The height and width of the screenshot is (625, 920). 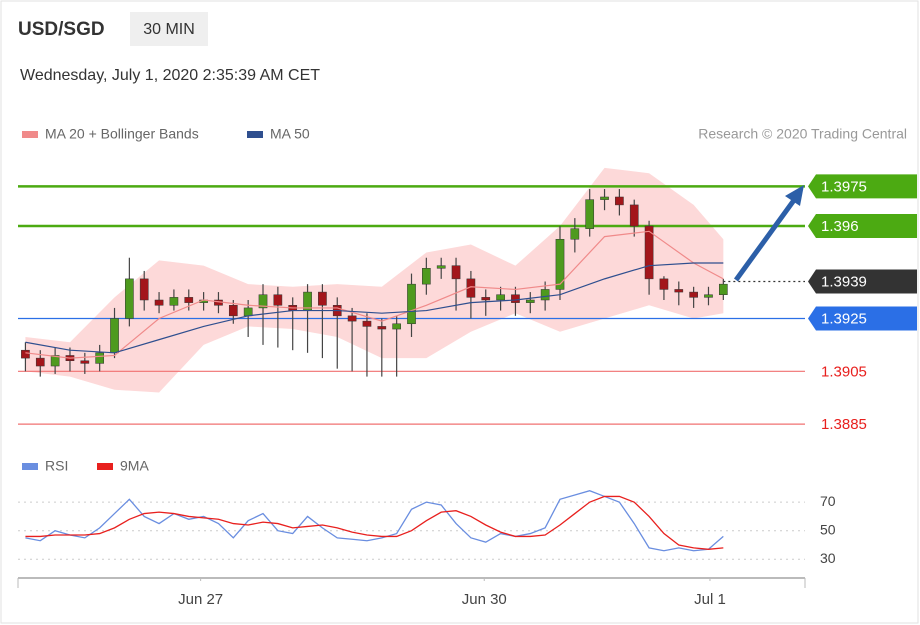 What do you see at coordinates (828, 501) in the screenshot?
I see `y-tick-label: 70` at bounding box center [828, 501].